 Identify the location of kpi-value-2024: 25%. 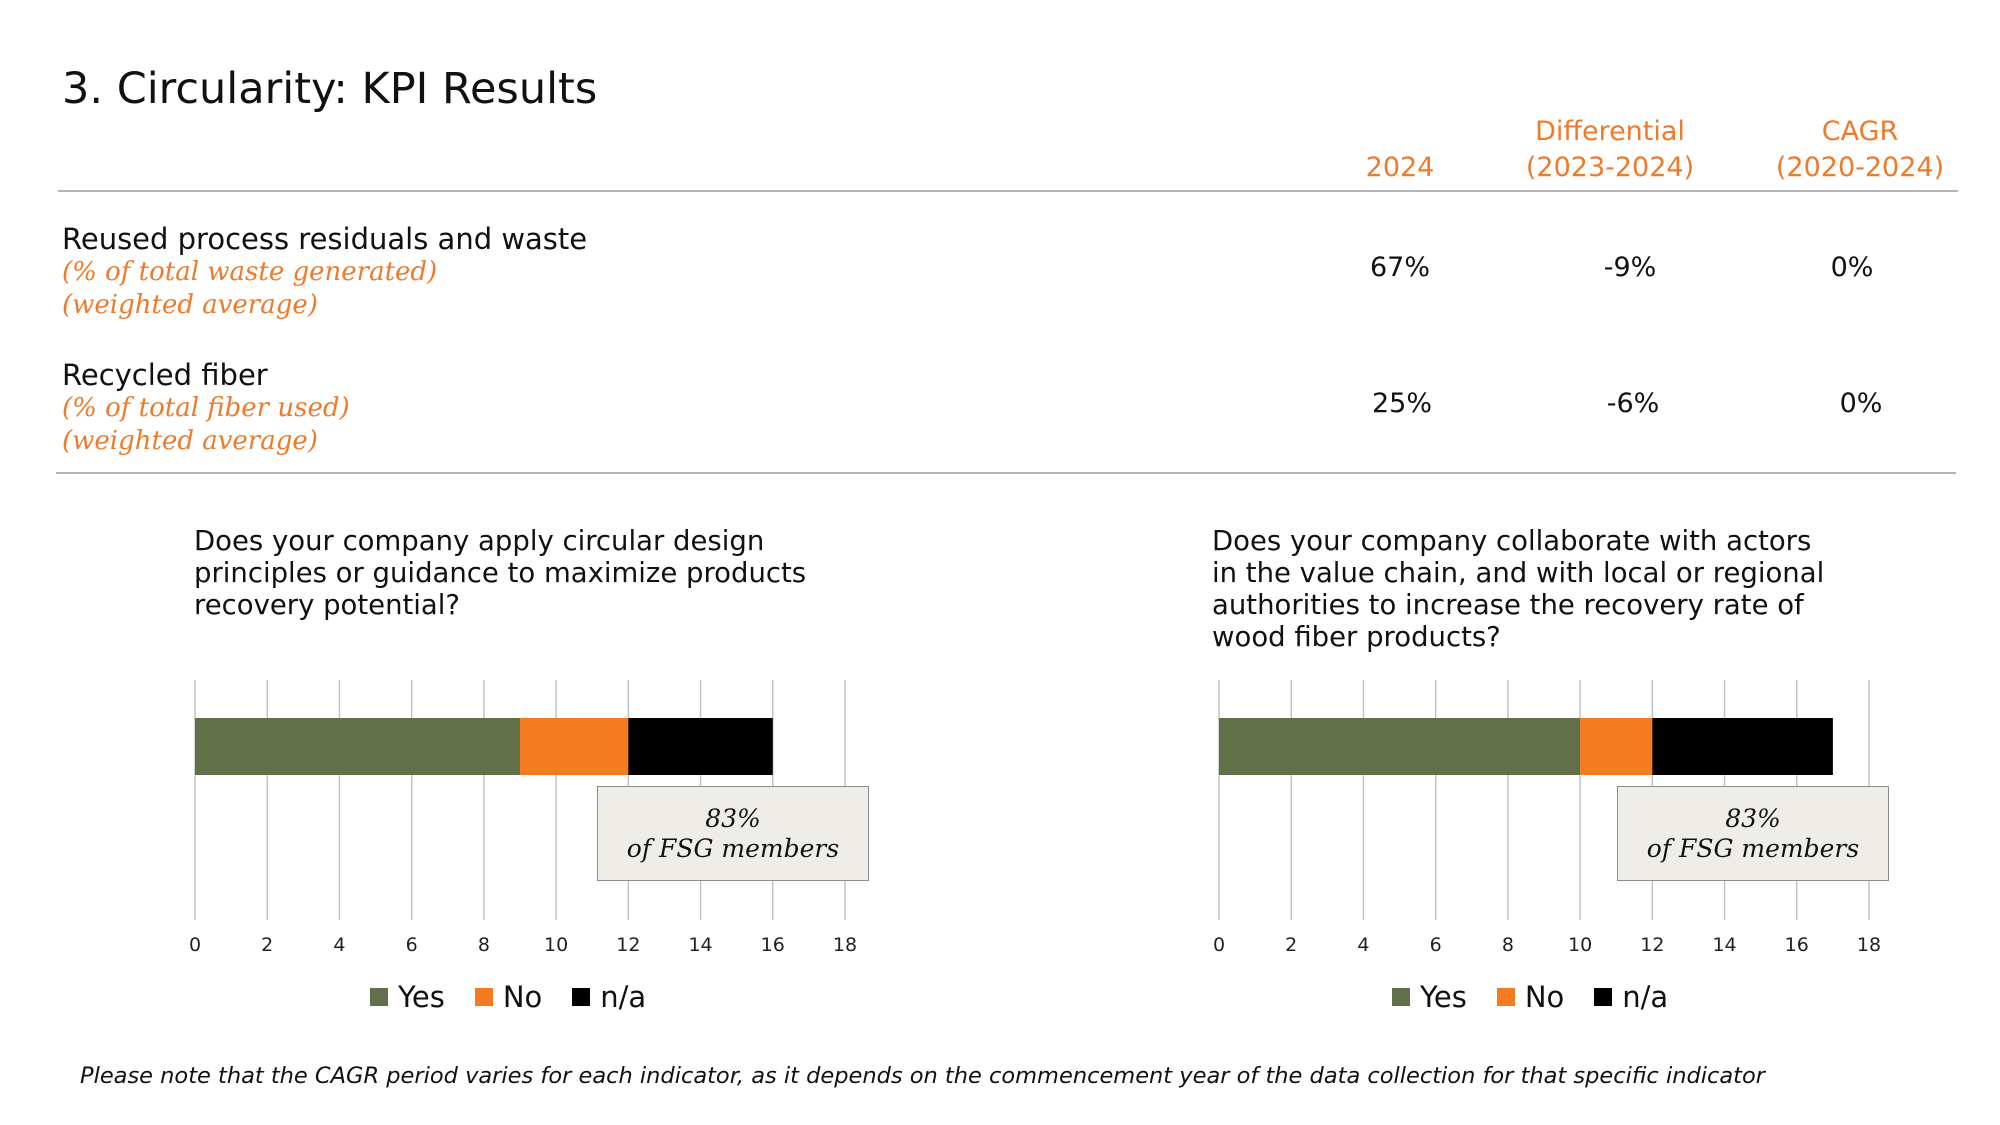
(1401, 403).